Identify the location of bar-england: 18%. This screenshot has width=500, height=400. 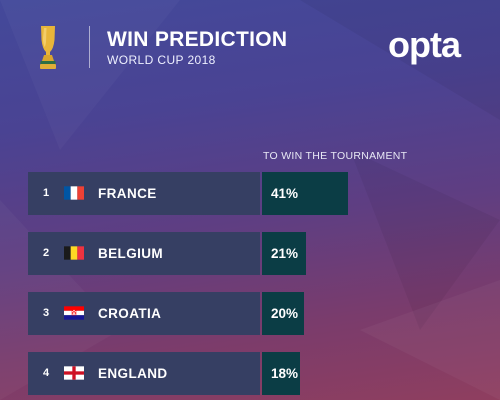
(281, 373).